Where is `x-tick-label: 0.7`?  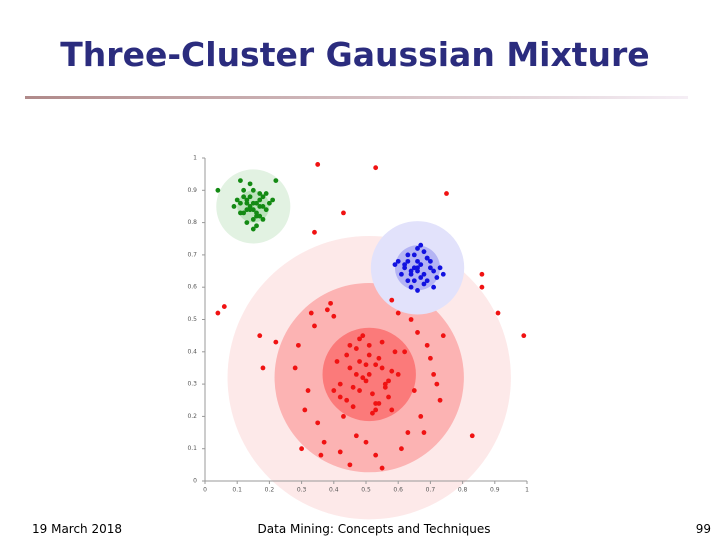 x-tick-label: 0.7 is located at coordinates (431, 490).